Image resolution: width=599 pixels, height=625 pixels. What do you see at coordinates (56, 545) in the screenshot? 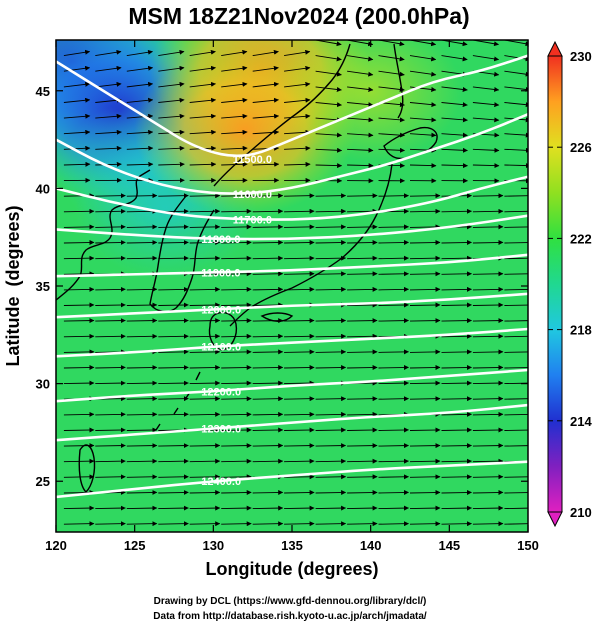
I see `x-tick-label: 120` at bounding box center [56, 545].